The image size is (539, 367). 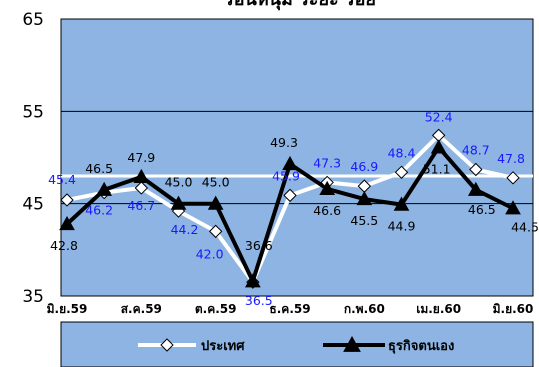 What do you see at coordinates (216, 309) in the screenshot?
I see `x-tick-label: ต.ค.59` at bounding box center [216, 309].